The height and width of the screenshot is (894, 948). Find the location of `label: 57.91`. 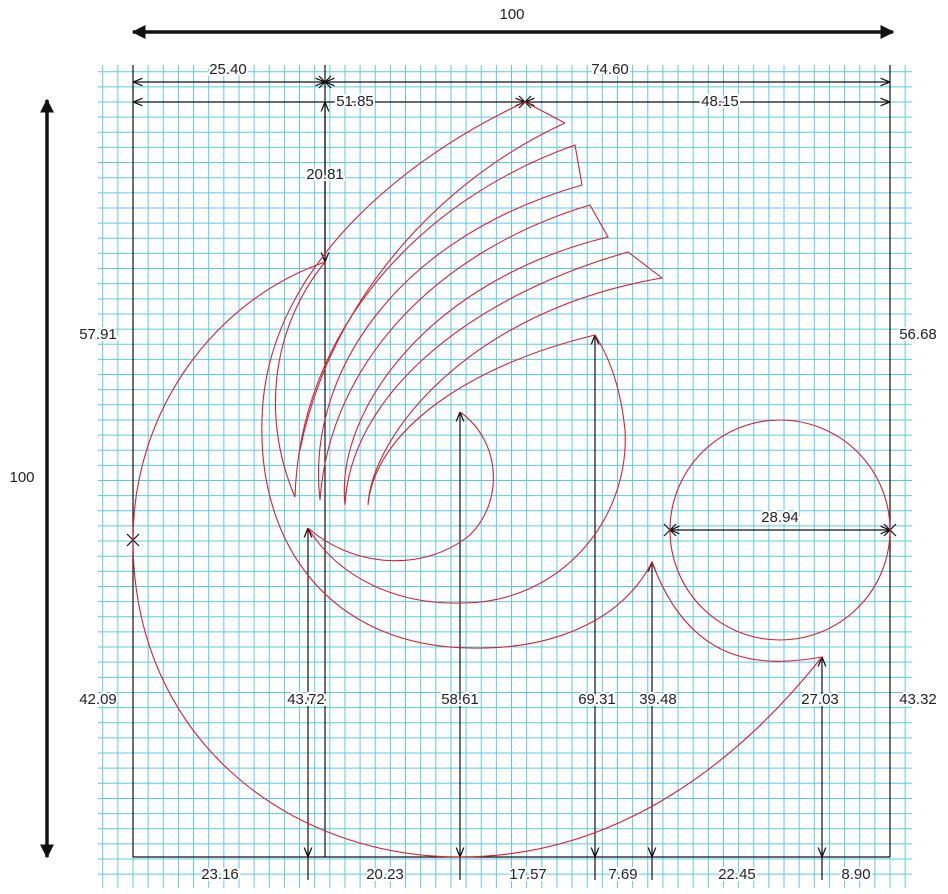

label: 57.91 is located at coordinates (98, 334).